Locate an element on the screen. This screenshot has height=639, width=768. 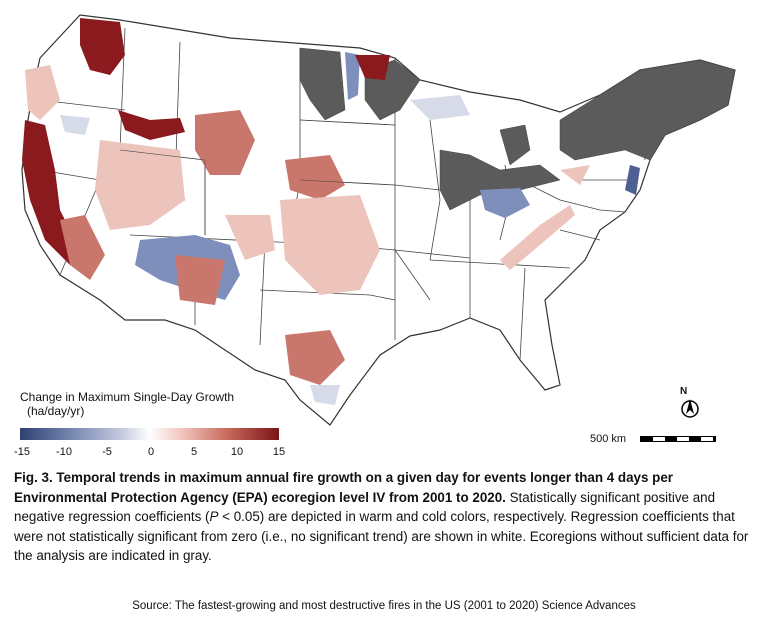
legend-tick: -15 is located at coordinates (22, 452).